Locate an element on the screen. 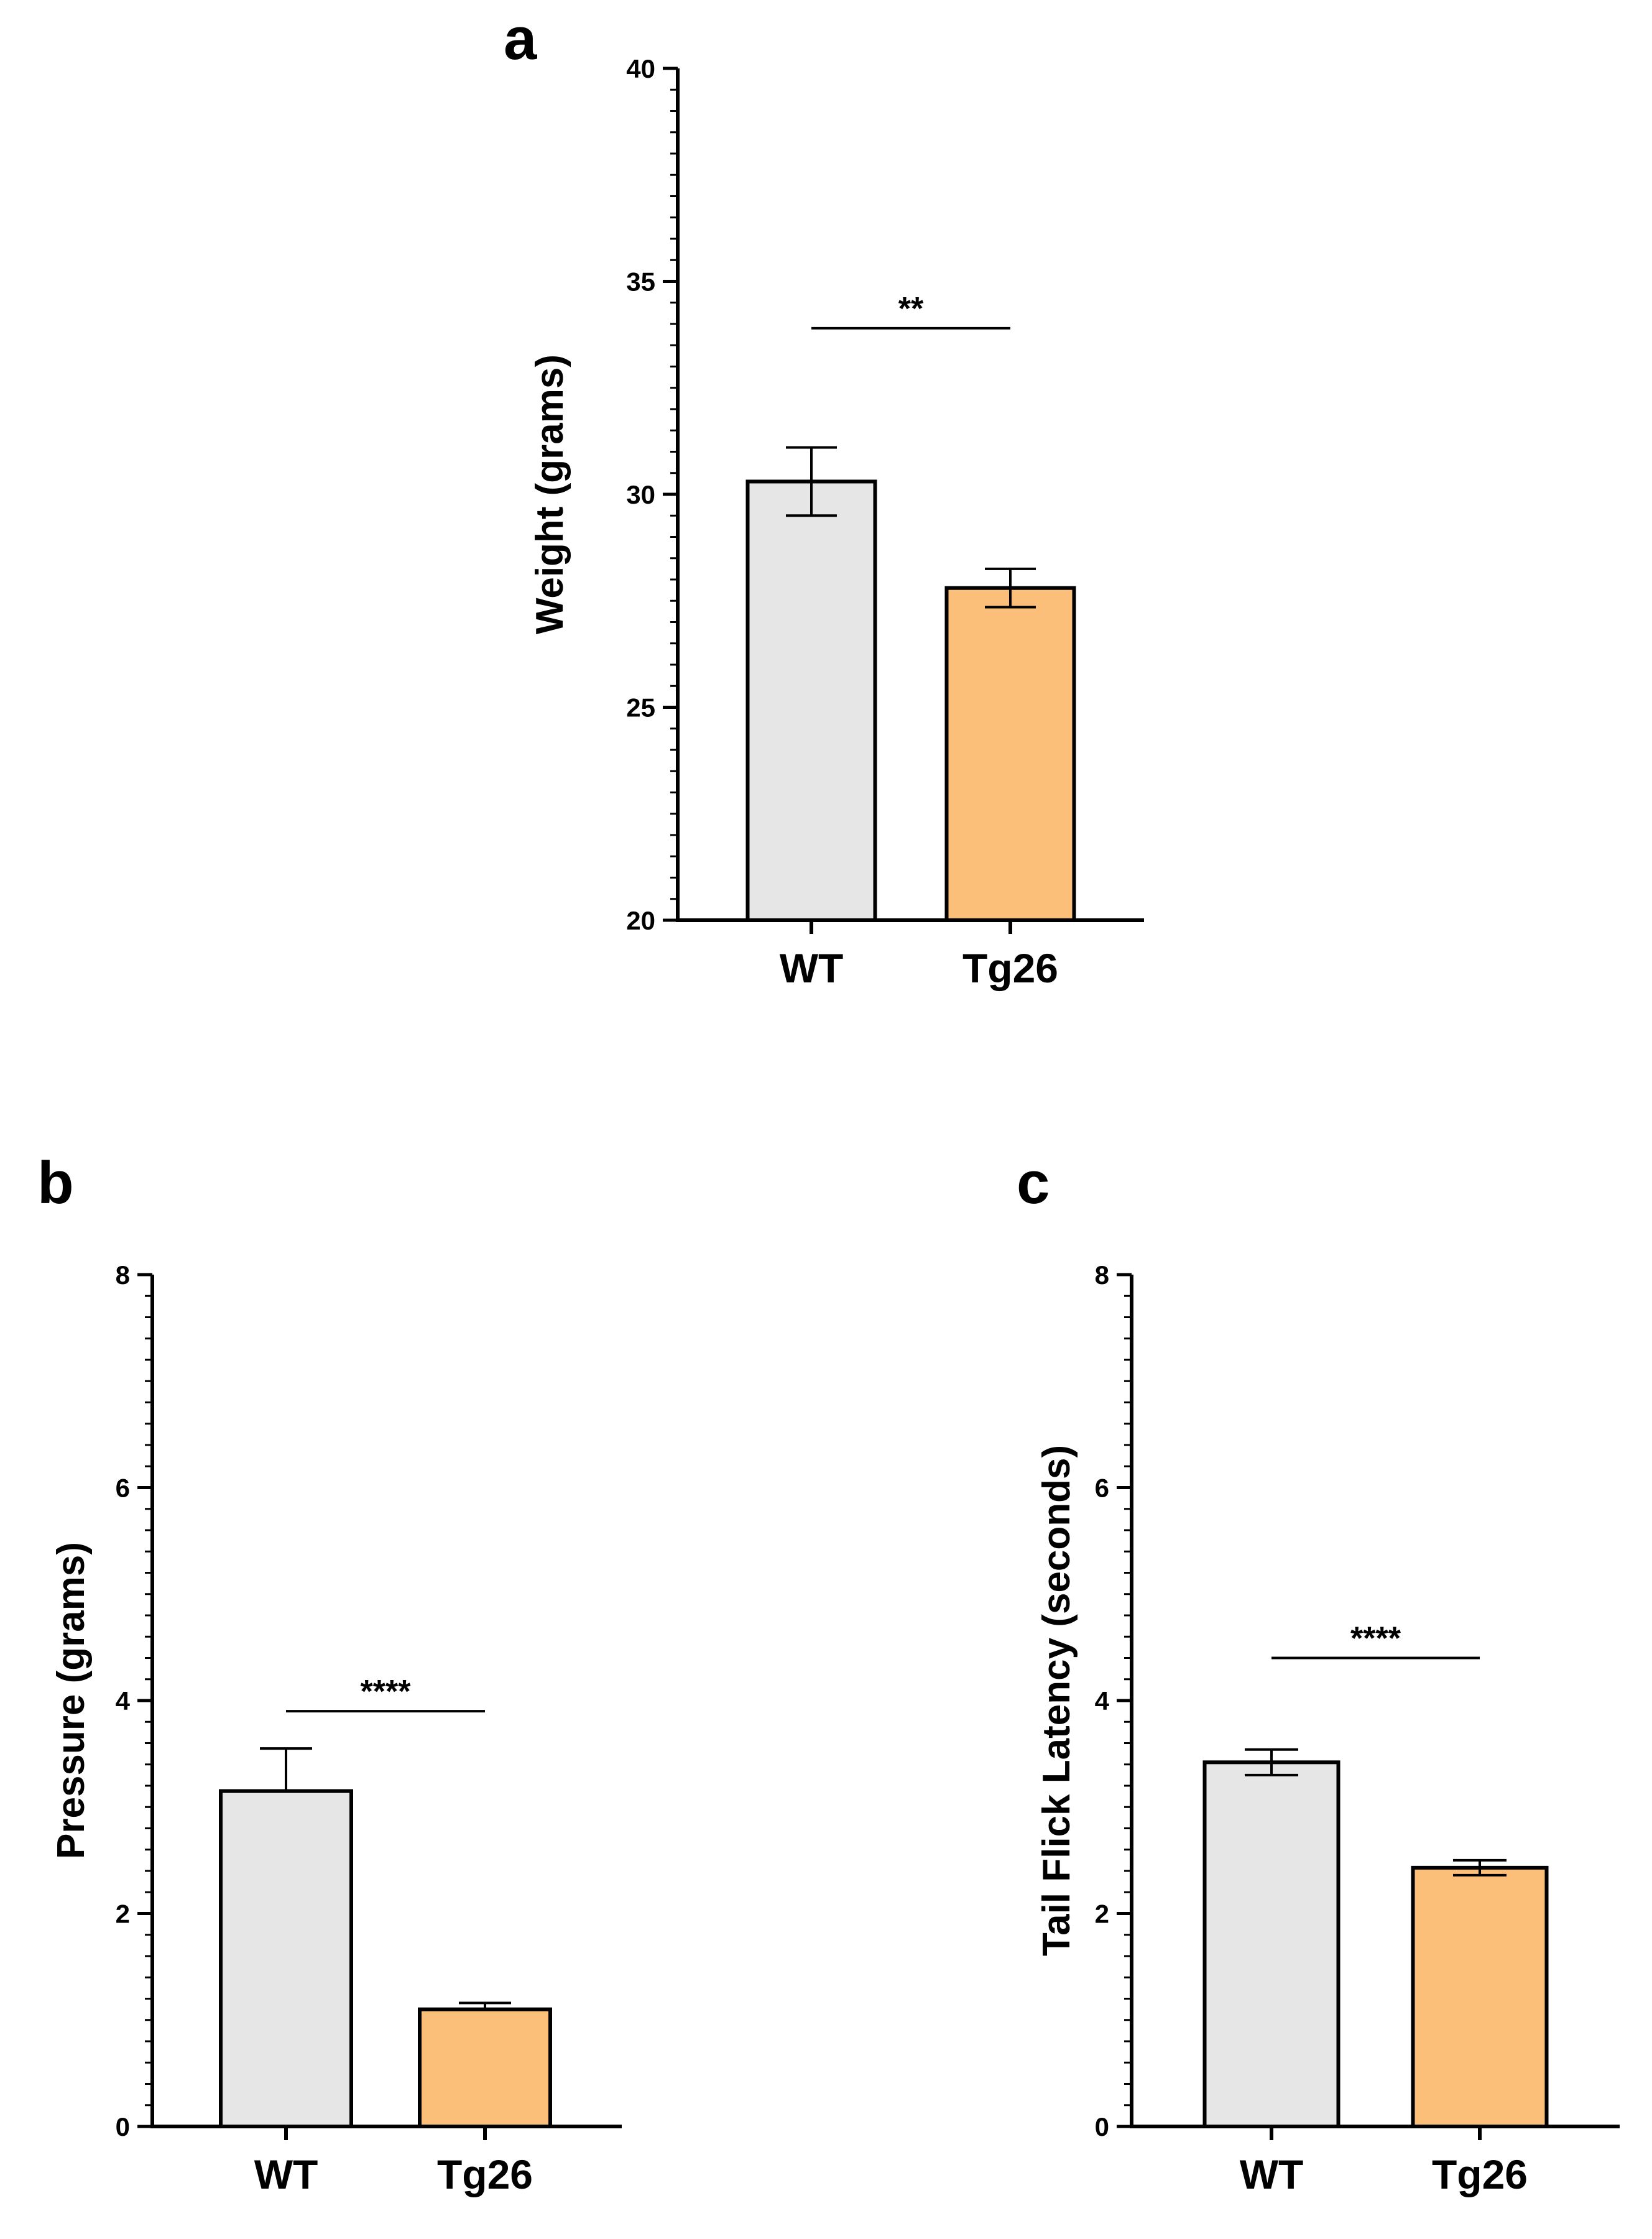 This screenshot has height=2239, width=1652. panel-letter: b is located at coordinates (56, 1183).